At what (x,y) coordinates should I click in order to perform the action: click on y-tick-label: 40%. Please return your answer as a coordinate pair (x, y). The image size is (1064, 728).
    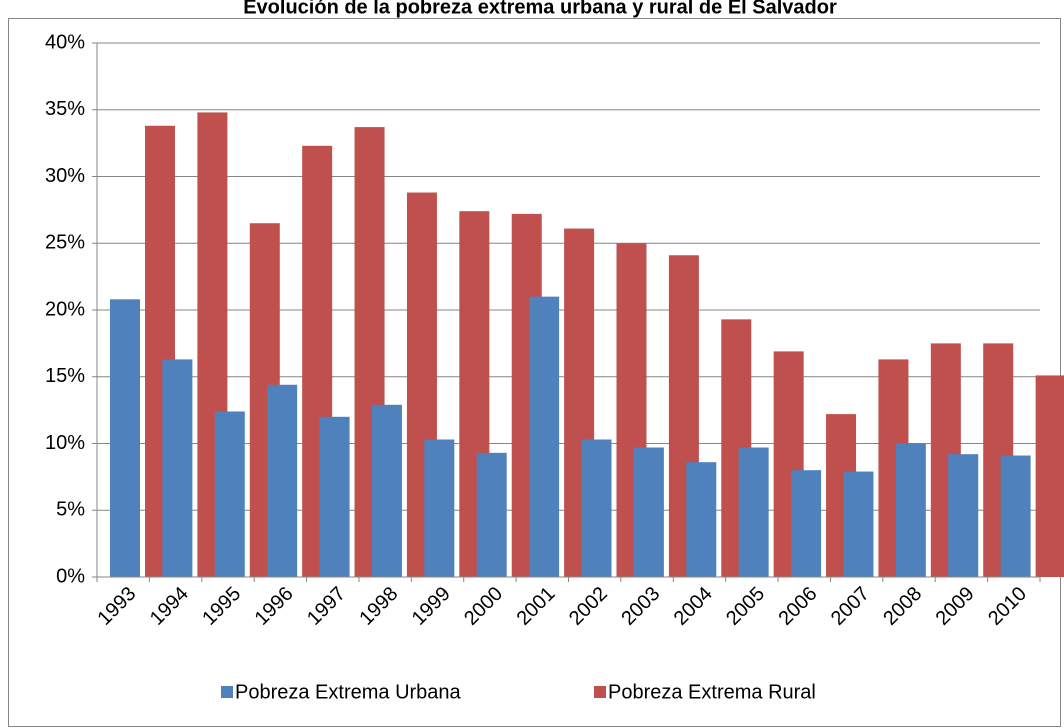
    Looking at the image, I should click on (65, 42).